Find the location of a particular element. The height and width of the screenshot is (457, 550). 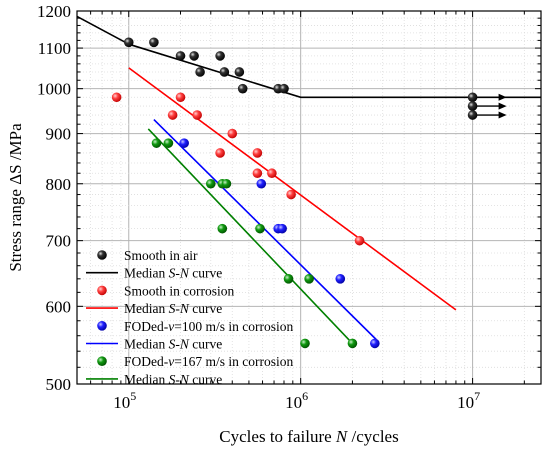

y-tick-label: 1100 is located at coordinates (54, 48).